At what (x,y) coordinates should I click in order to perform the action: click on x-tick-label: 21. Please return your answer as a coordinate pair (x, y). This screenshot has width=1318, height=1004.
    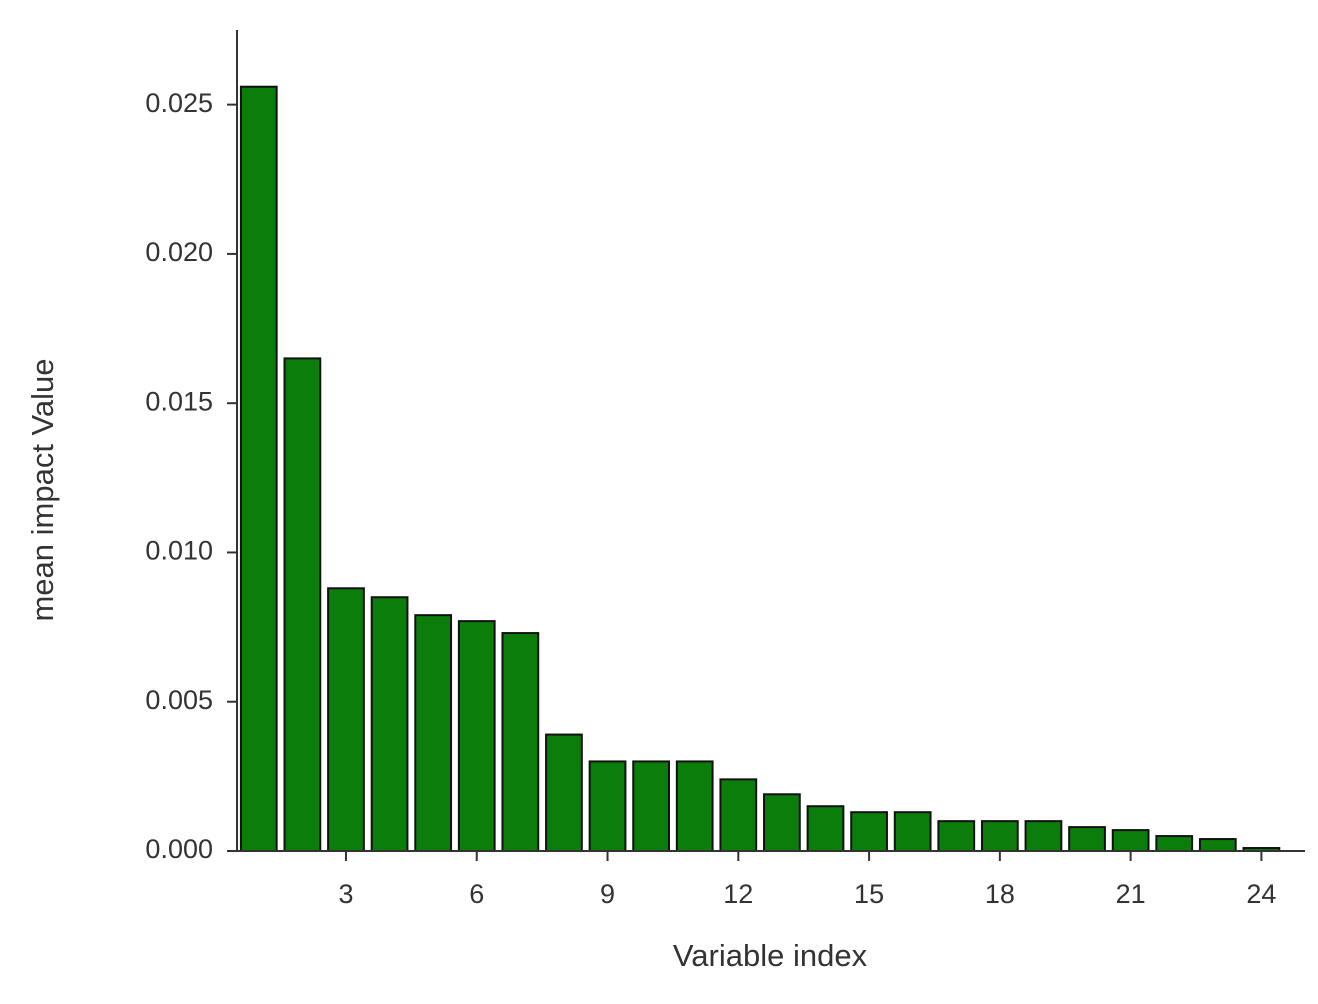
    Looking at the image, I should click on (1131, 894).